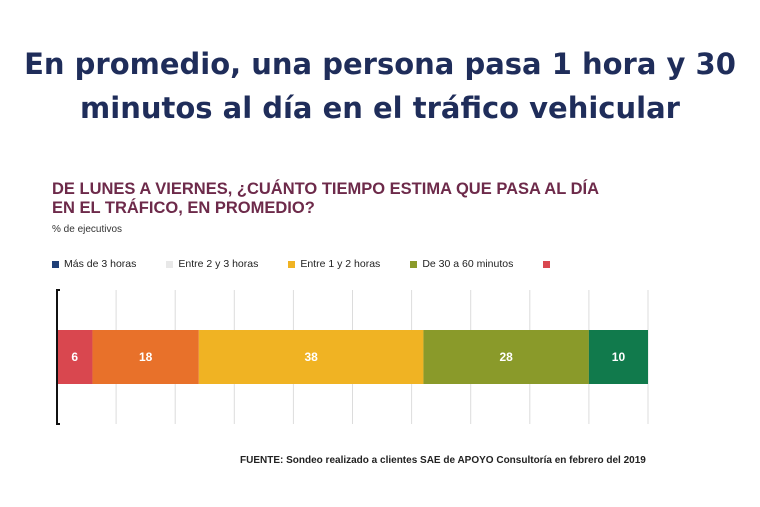 Image resolution: width=760 pixels, height=507 pixels. What do you see at coordinates (340, 264) in the screenshot?
I see `legend-label: Entre 1 y 2 horas` at bounding box center [340, 264].